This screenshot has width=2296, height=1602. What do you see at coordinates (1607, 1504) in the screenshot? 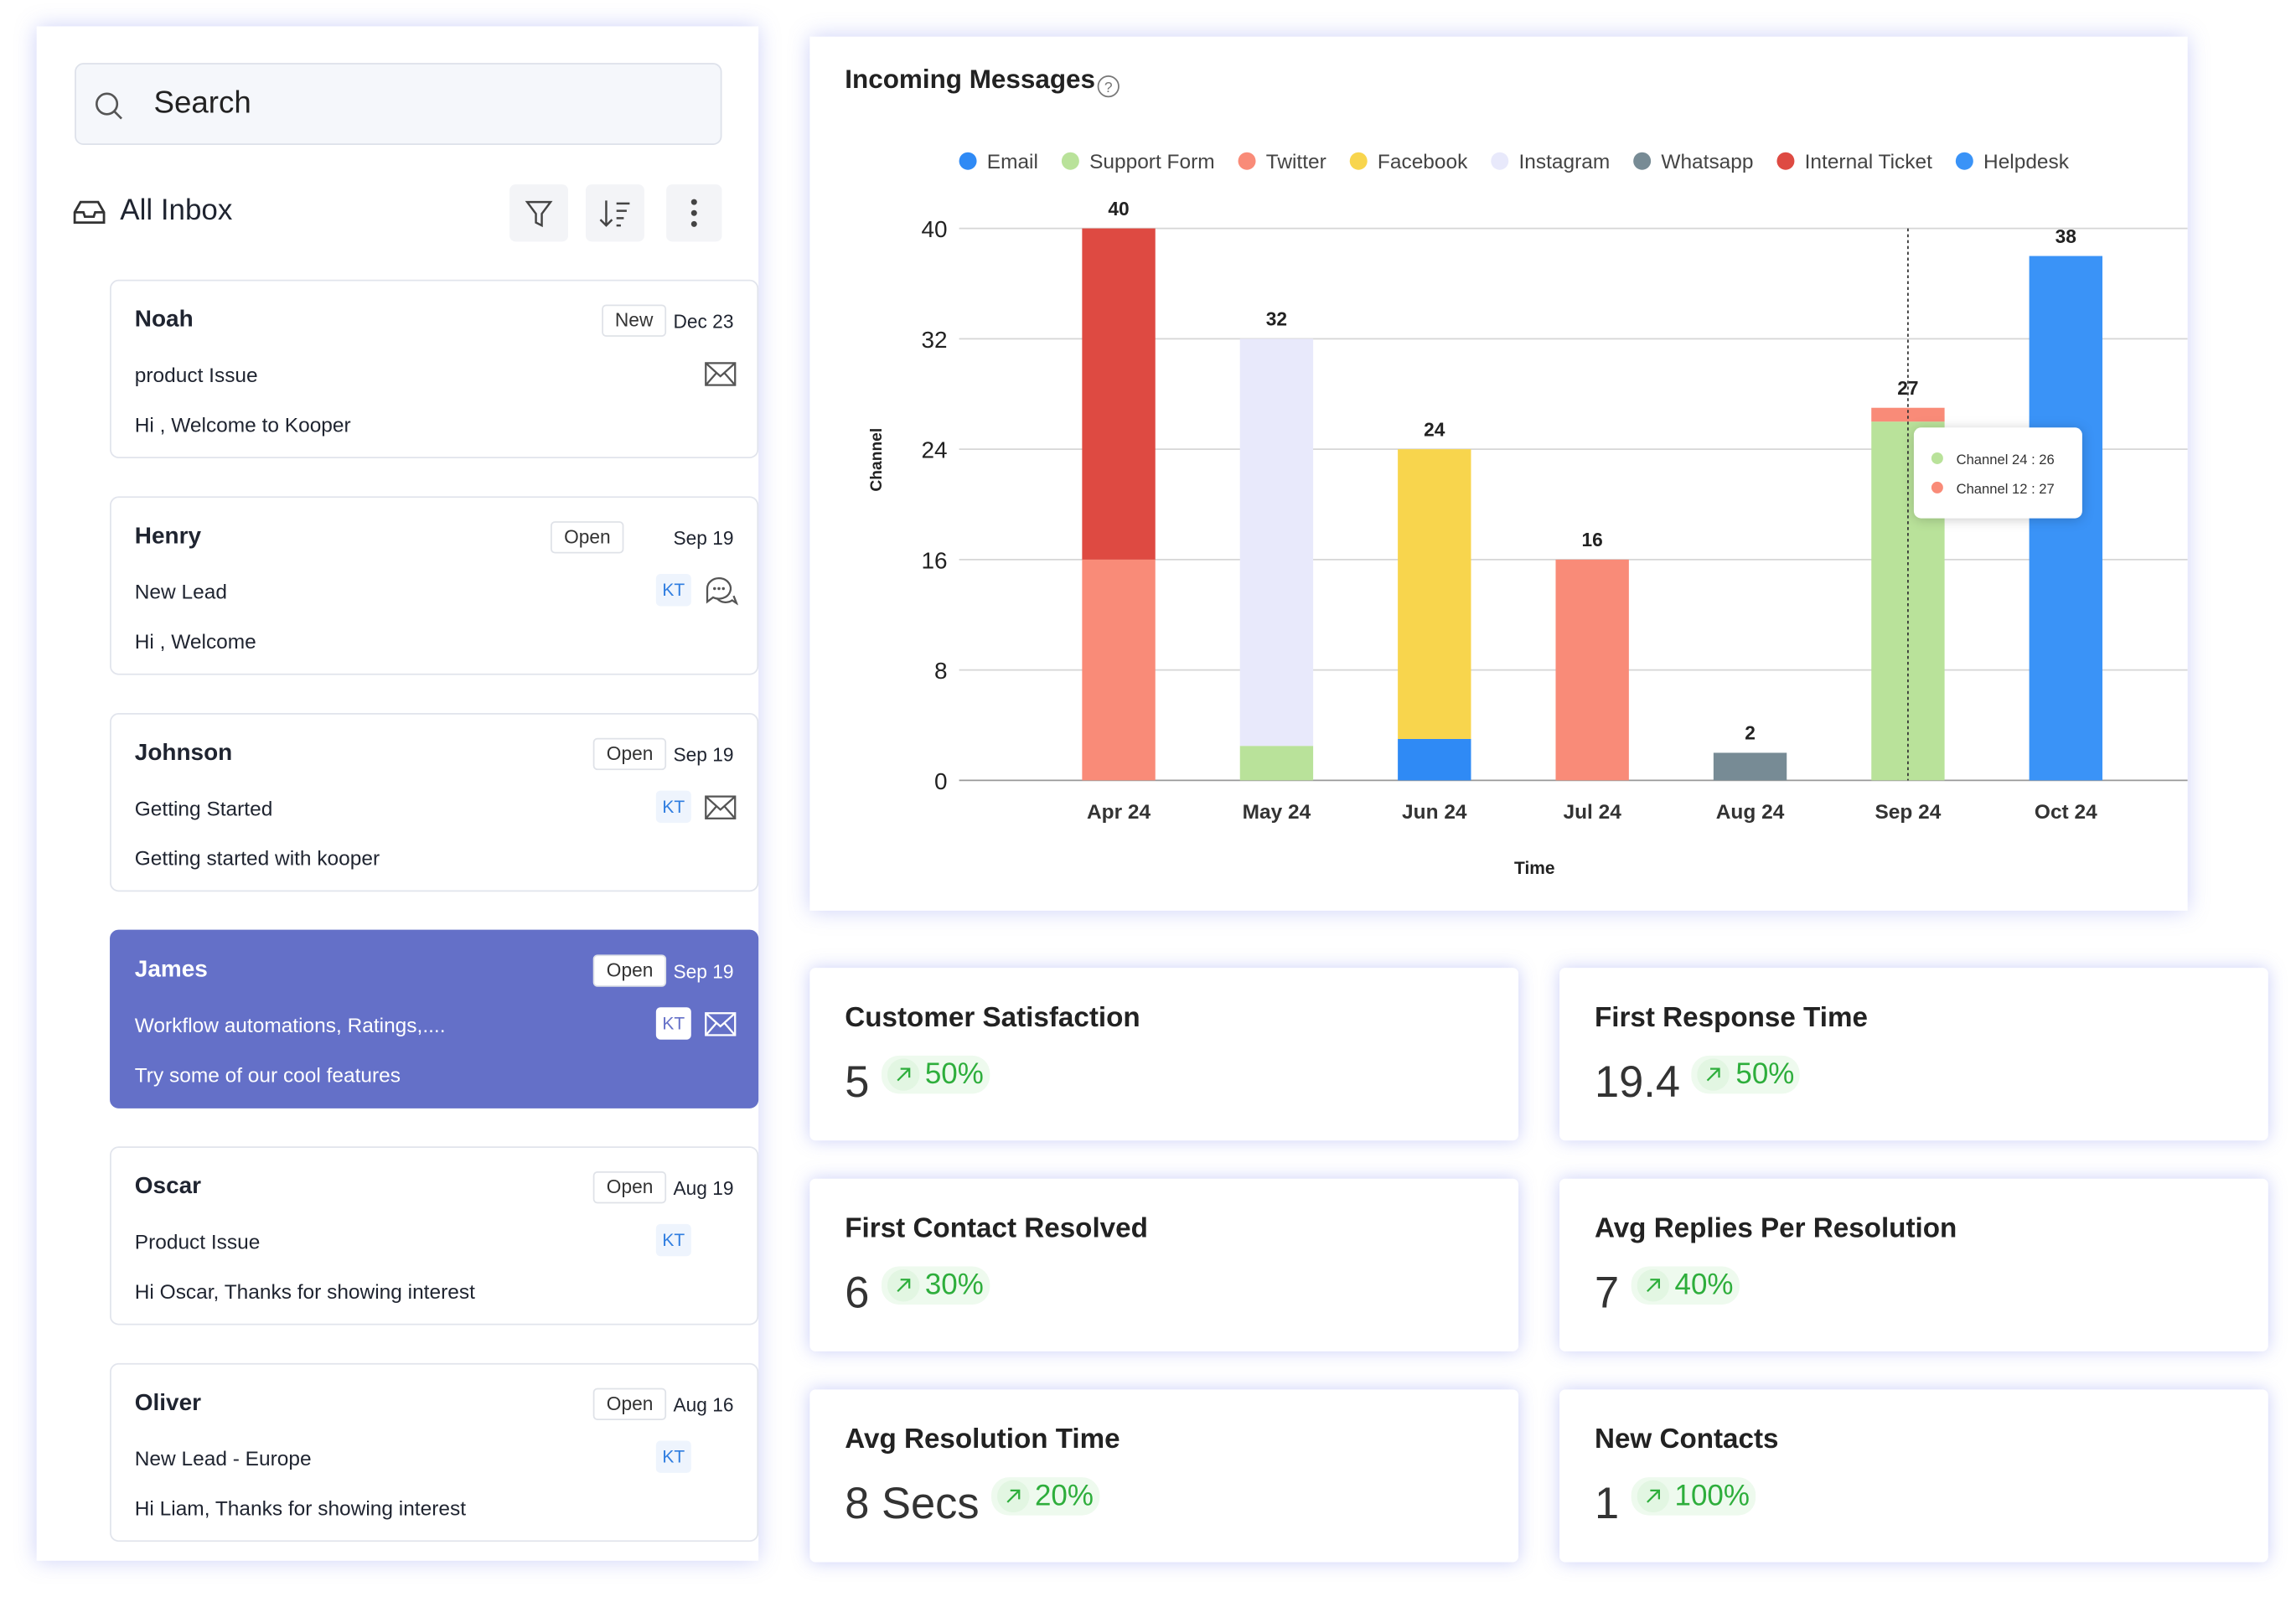
I see `metric-value: 1` at bounding box center [1607, 1504].